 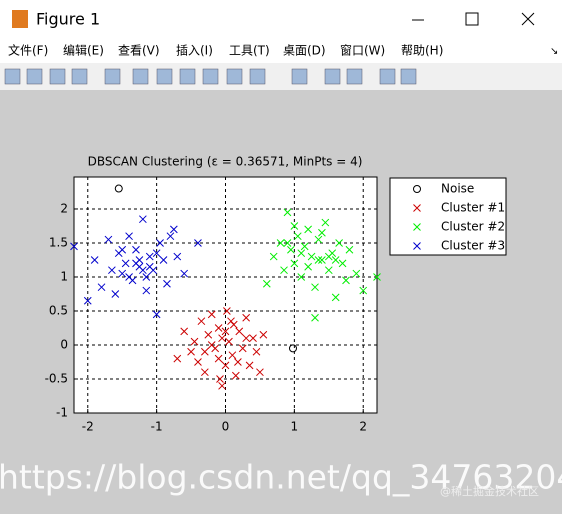 I want to click on menu-item: 文件(F), so click(x=28, y=50).